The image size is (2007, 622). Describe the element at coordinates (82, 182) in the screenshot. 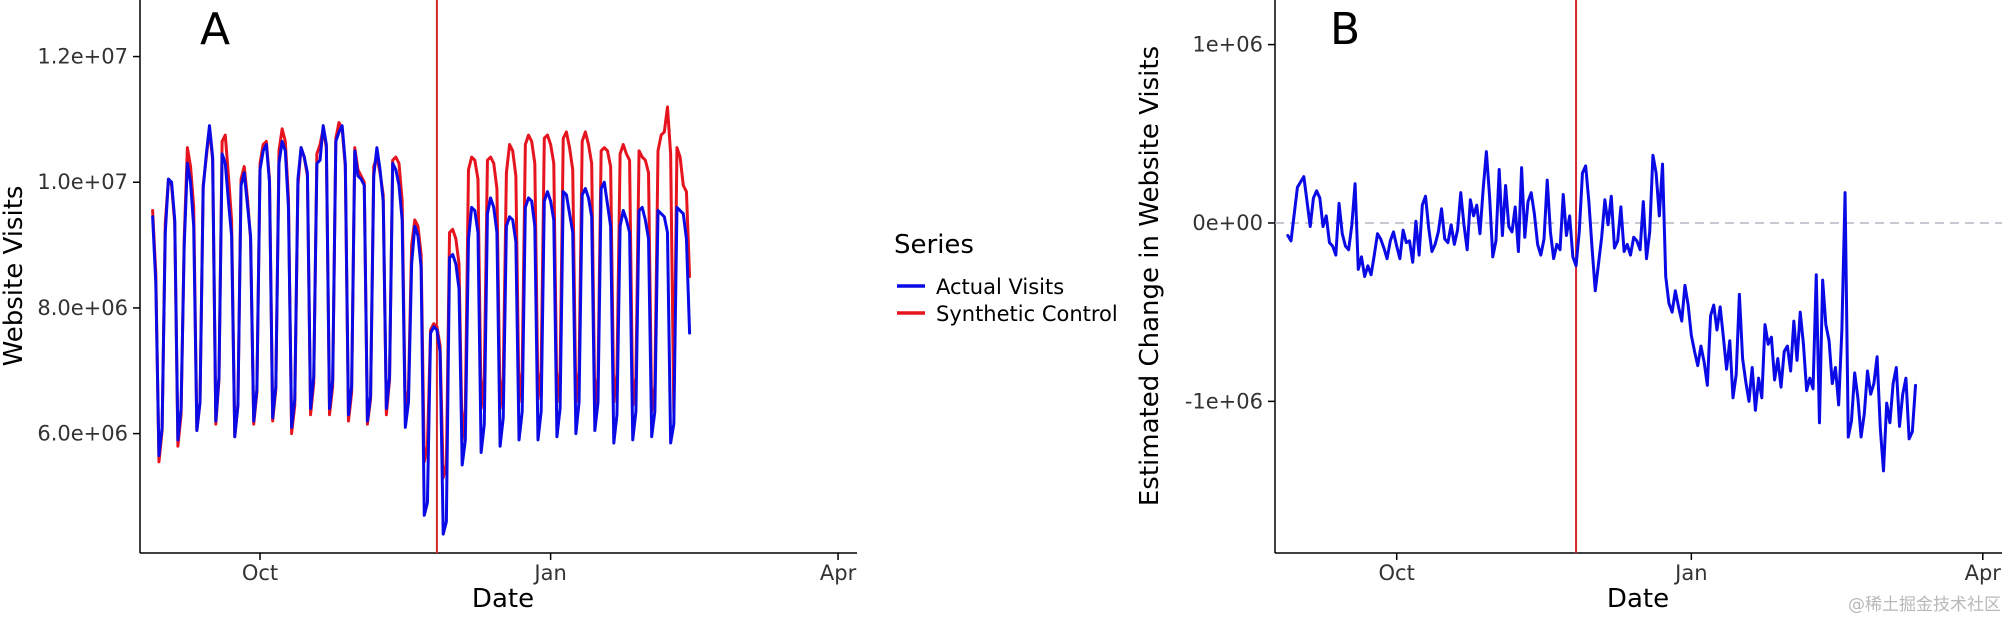

I see `panel-a-y-tick-label: 1.0e+07` at that location.